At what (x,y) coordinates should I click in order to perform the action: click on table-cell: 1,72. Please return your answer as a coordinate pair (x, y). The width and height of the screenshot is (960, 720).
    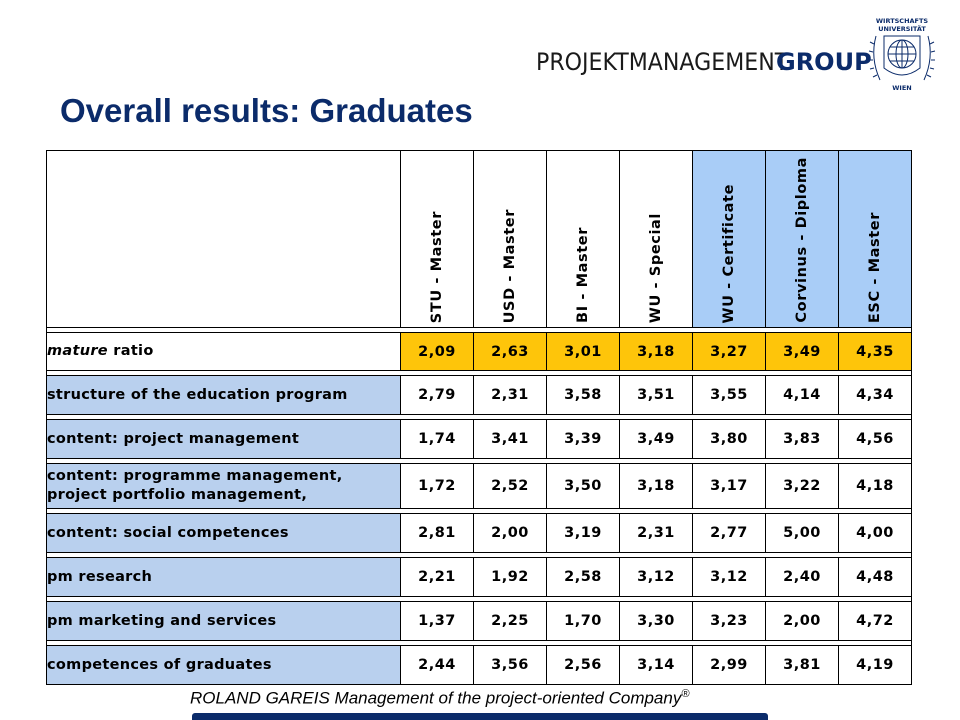
    Looking at the image, I should click on (437, 486).